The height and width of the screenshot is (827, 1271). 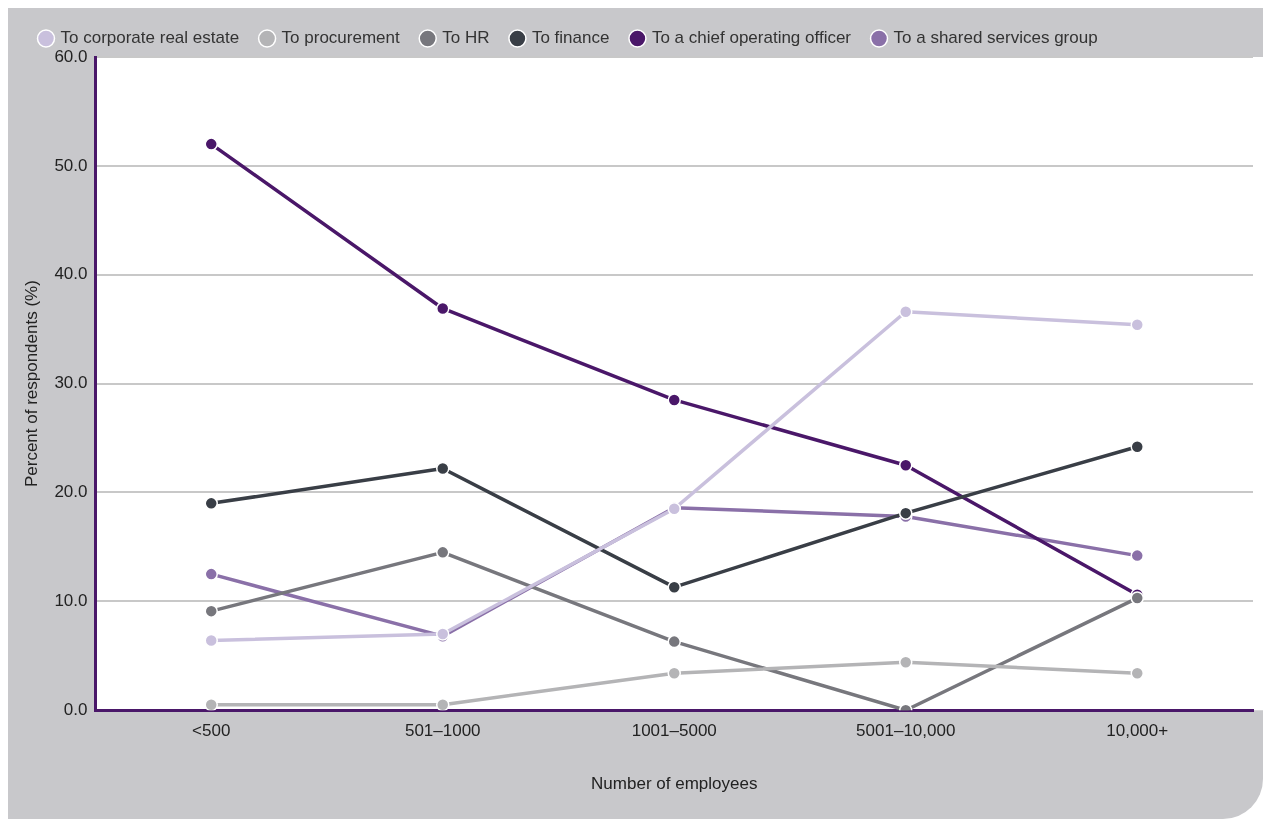 I want to click on y-tick-label: 20.0, so click(x=71, y=492).